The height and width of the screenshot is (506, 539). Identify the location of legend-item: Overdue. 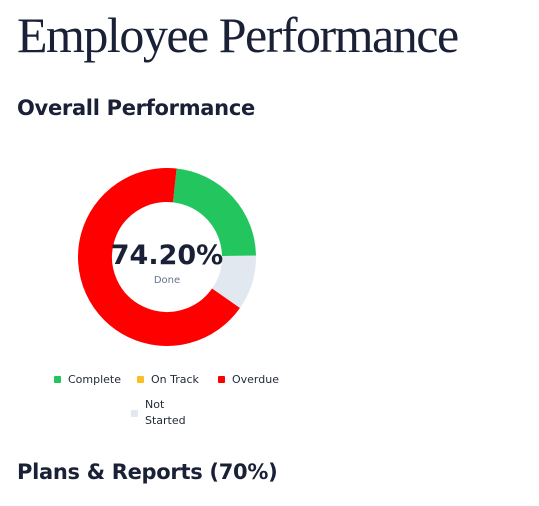
(248, 379).